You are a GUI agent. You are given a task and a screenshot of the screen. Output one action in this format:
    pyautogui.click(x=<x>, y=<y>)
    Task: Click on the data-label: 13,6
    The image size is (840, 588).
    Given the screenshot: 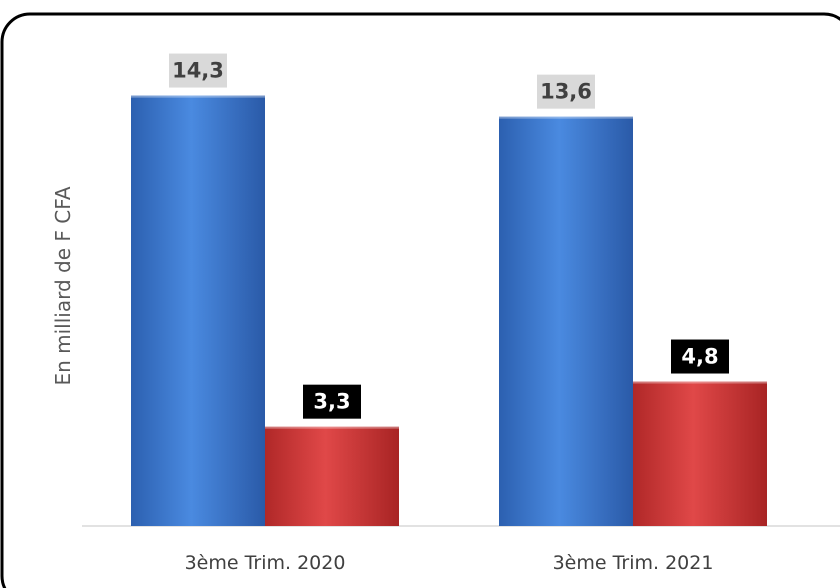 What is the action you would take?
    pyautogui.click(x=566, y=92)
    